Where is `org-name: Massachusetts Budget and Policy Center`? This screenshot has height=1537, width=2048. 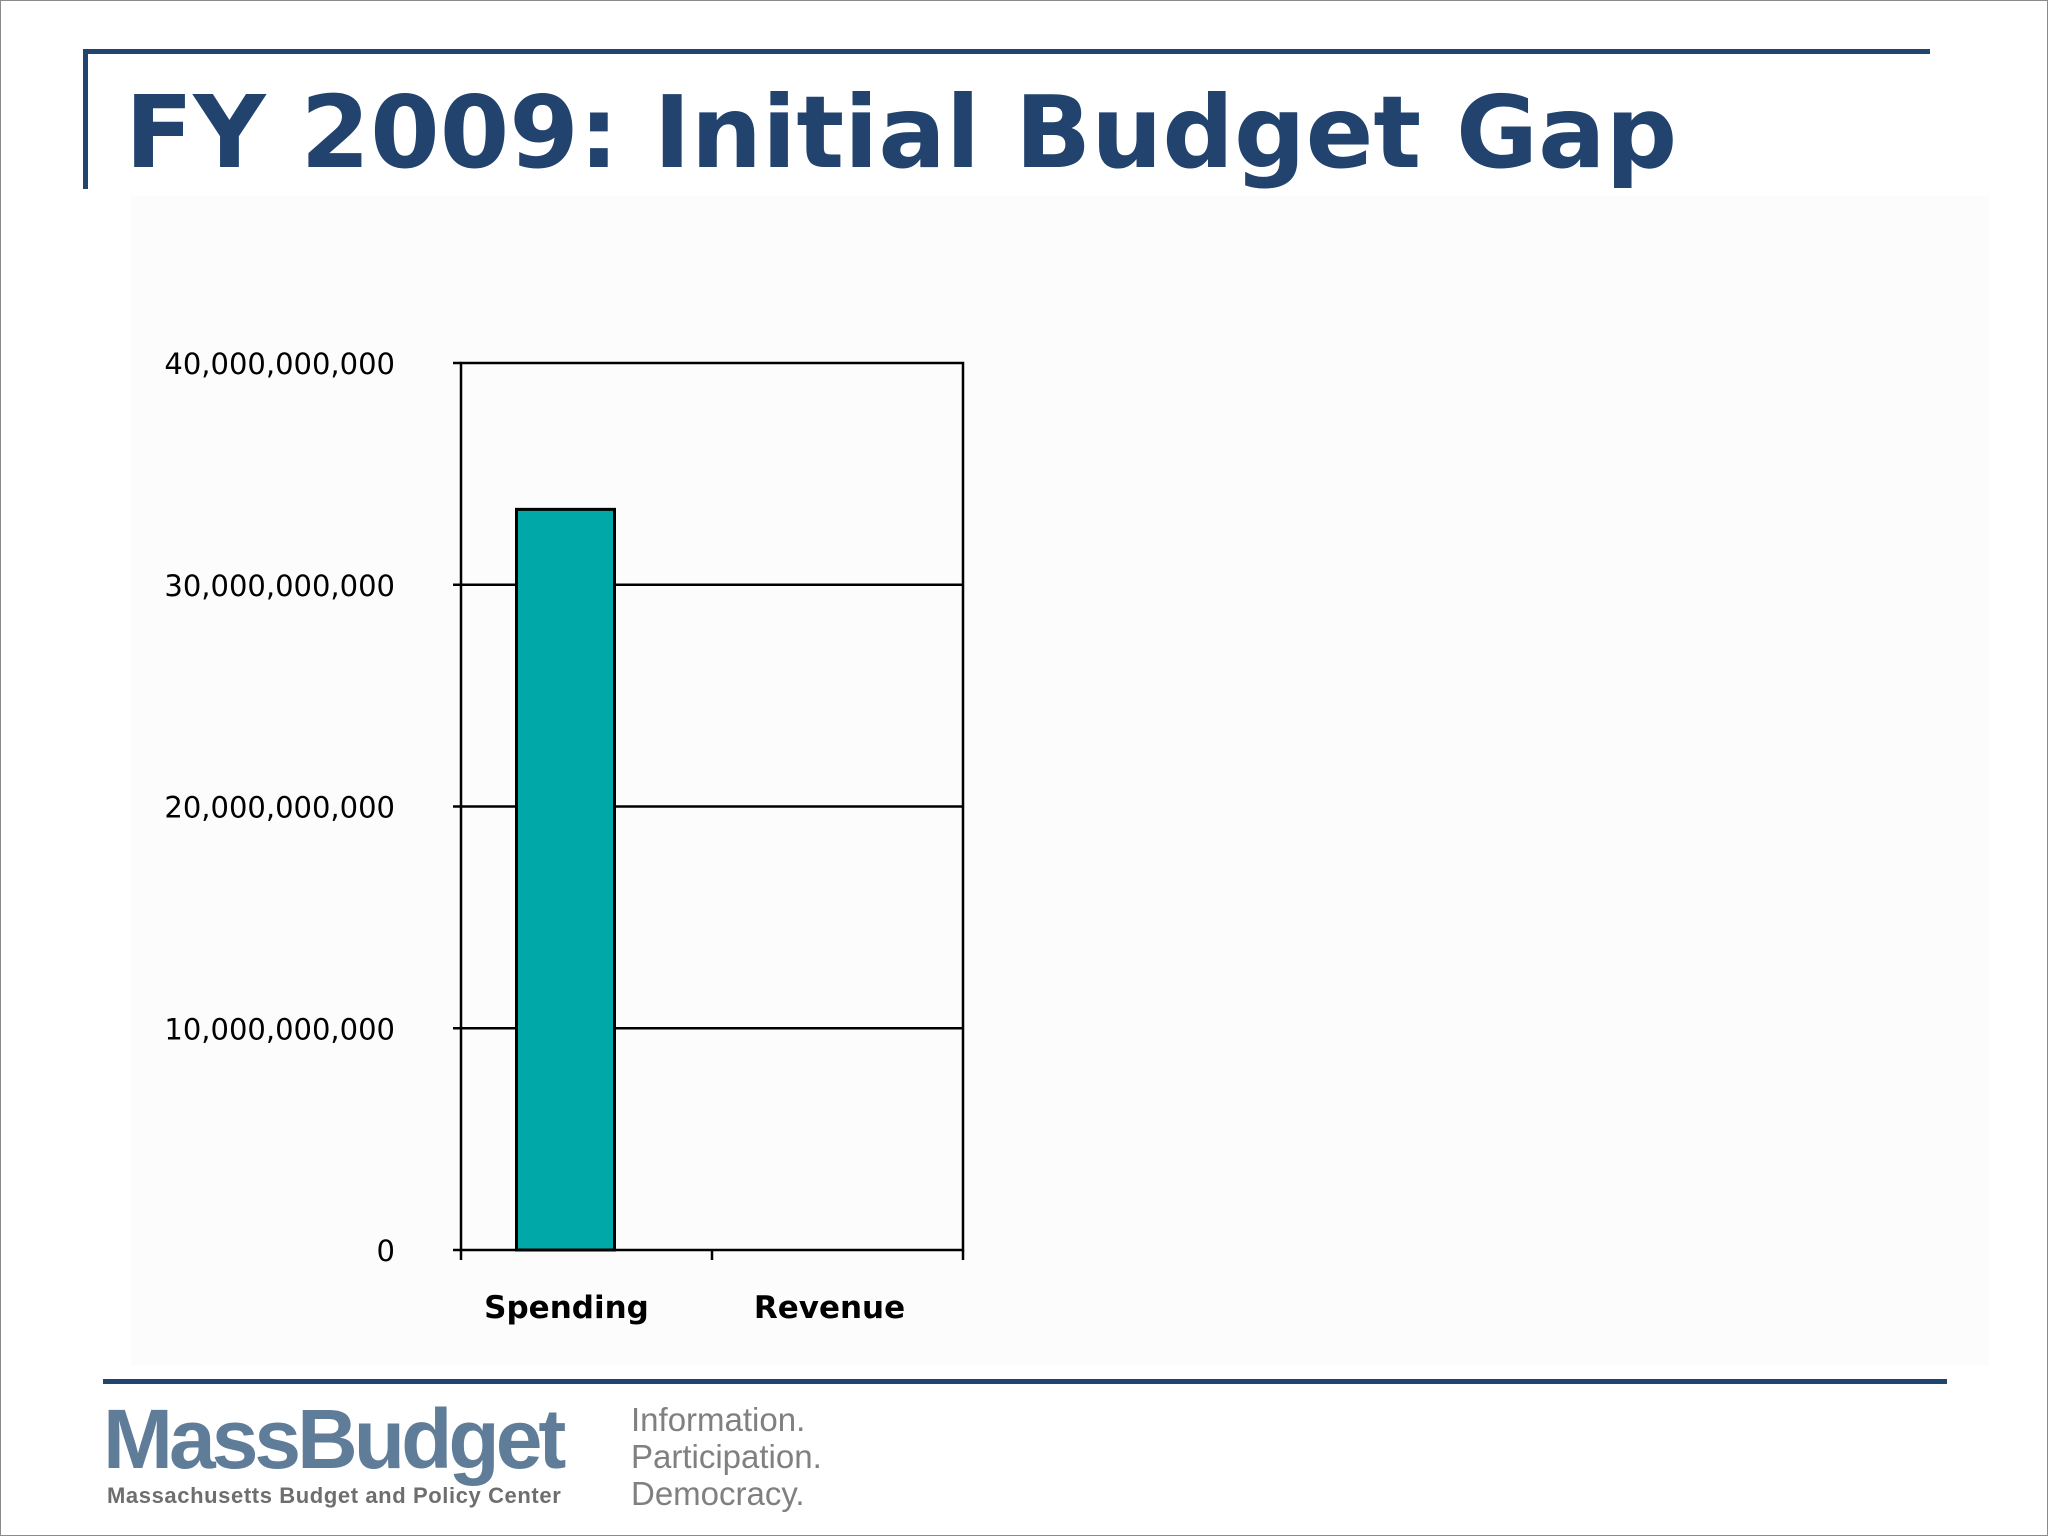
org-name: Massachusetts Budget and Policy Center is located at coordinates (334, 1495).